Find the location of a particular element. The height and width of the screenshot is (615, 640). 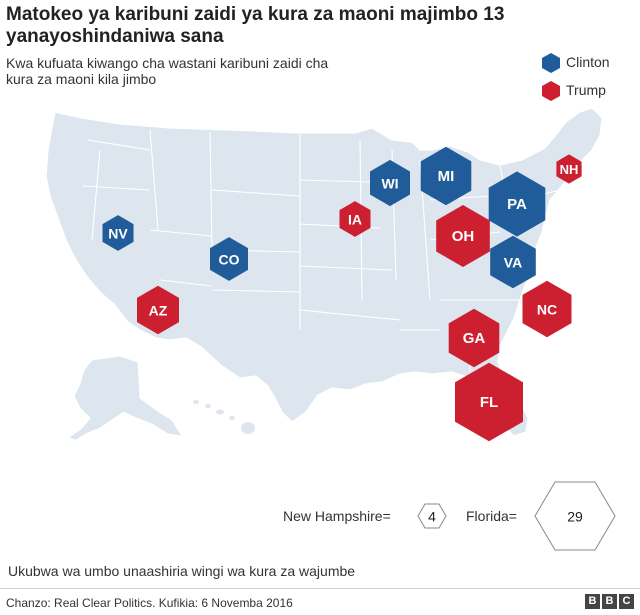

hex-label-ia: IA is located at coordinates (355, 220).